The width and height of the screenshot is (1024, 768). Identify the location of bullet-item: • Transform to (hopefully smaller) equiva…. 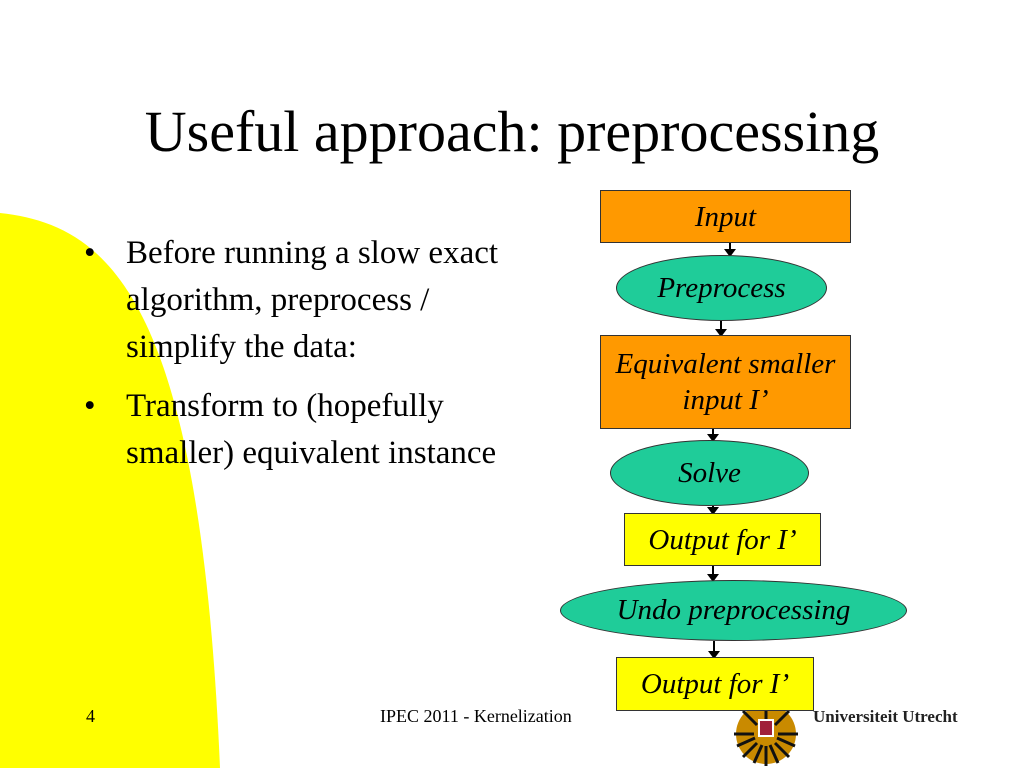
(294, 430).